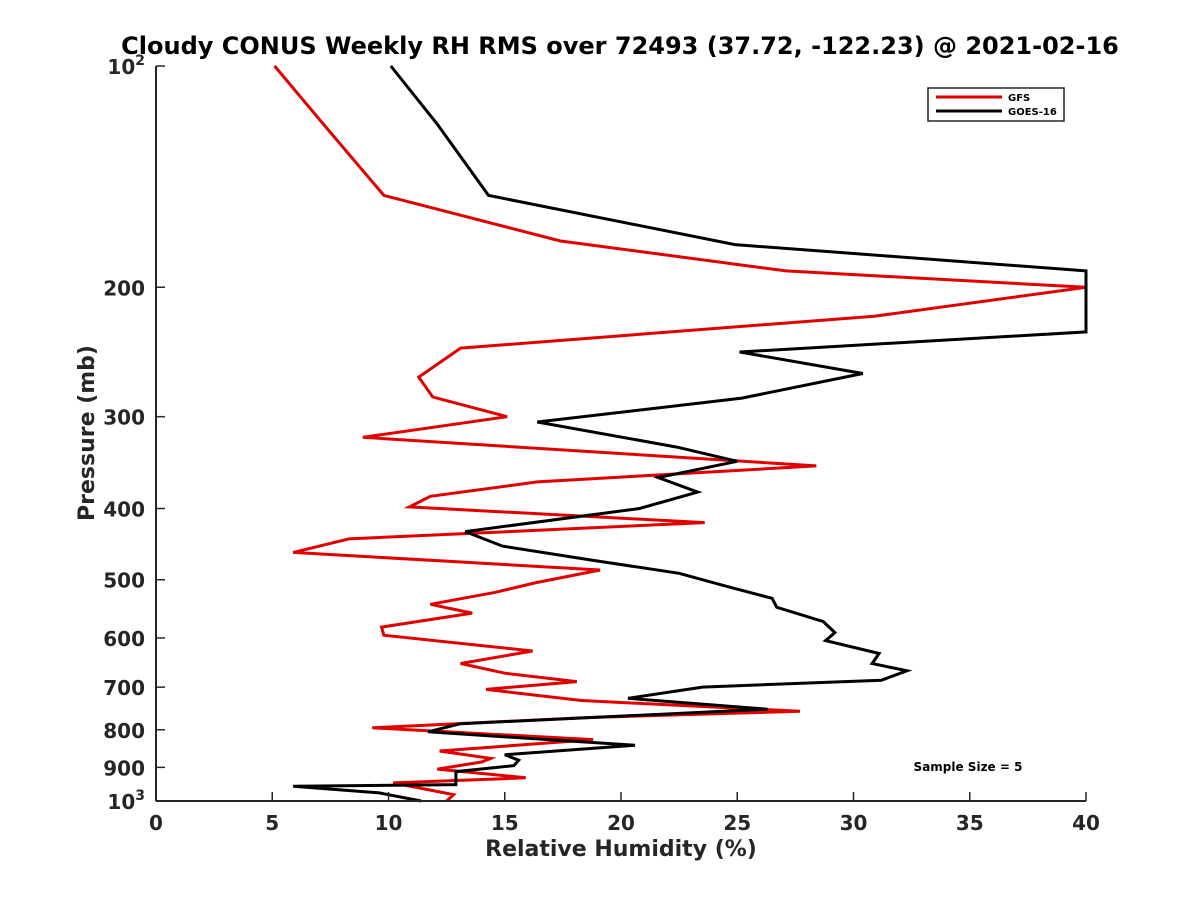 The height and width of the screenshot is (900, 1200). I want to click on y-tick-label: 200, so click(124, 288).